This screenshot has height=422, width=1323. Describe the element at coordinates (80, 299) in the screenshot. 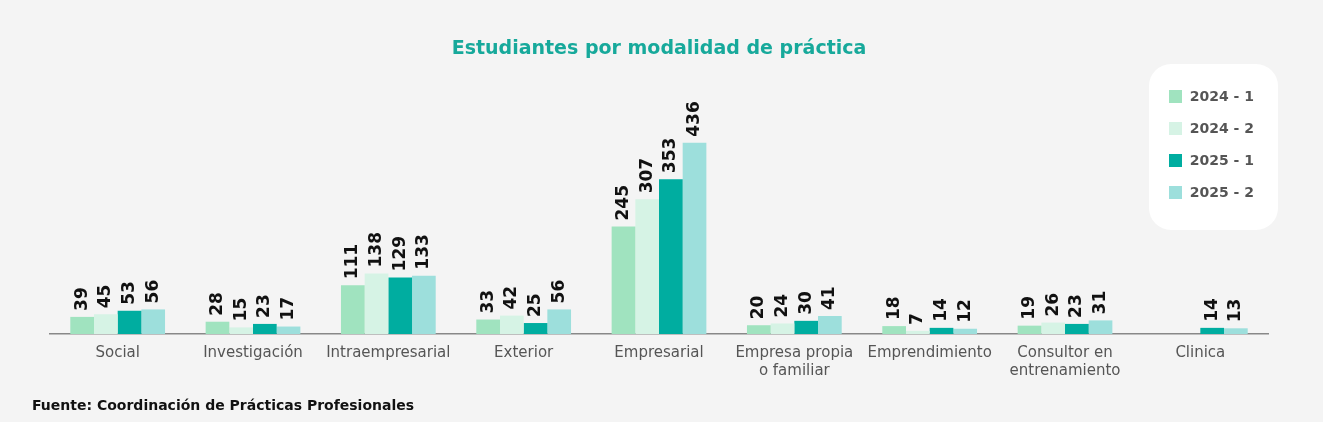

I see `data-label: 39` at that location.